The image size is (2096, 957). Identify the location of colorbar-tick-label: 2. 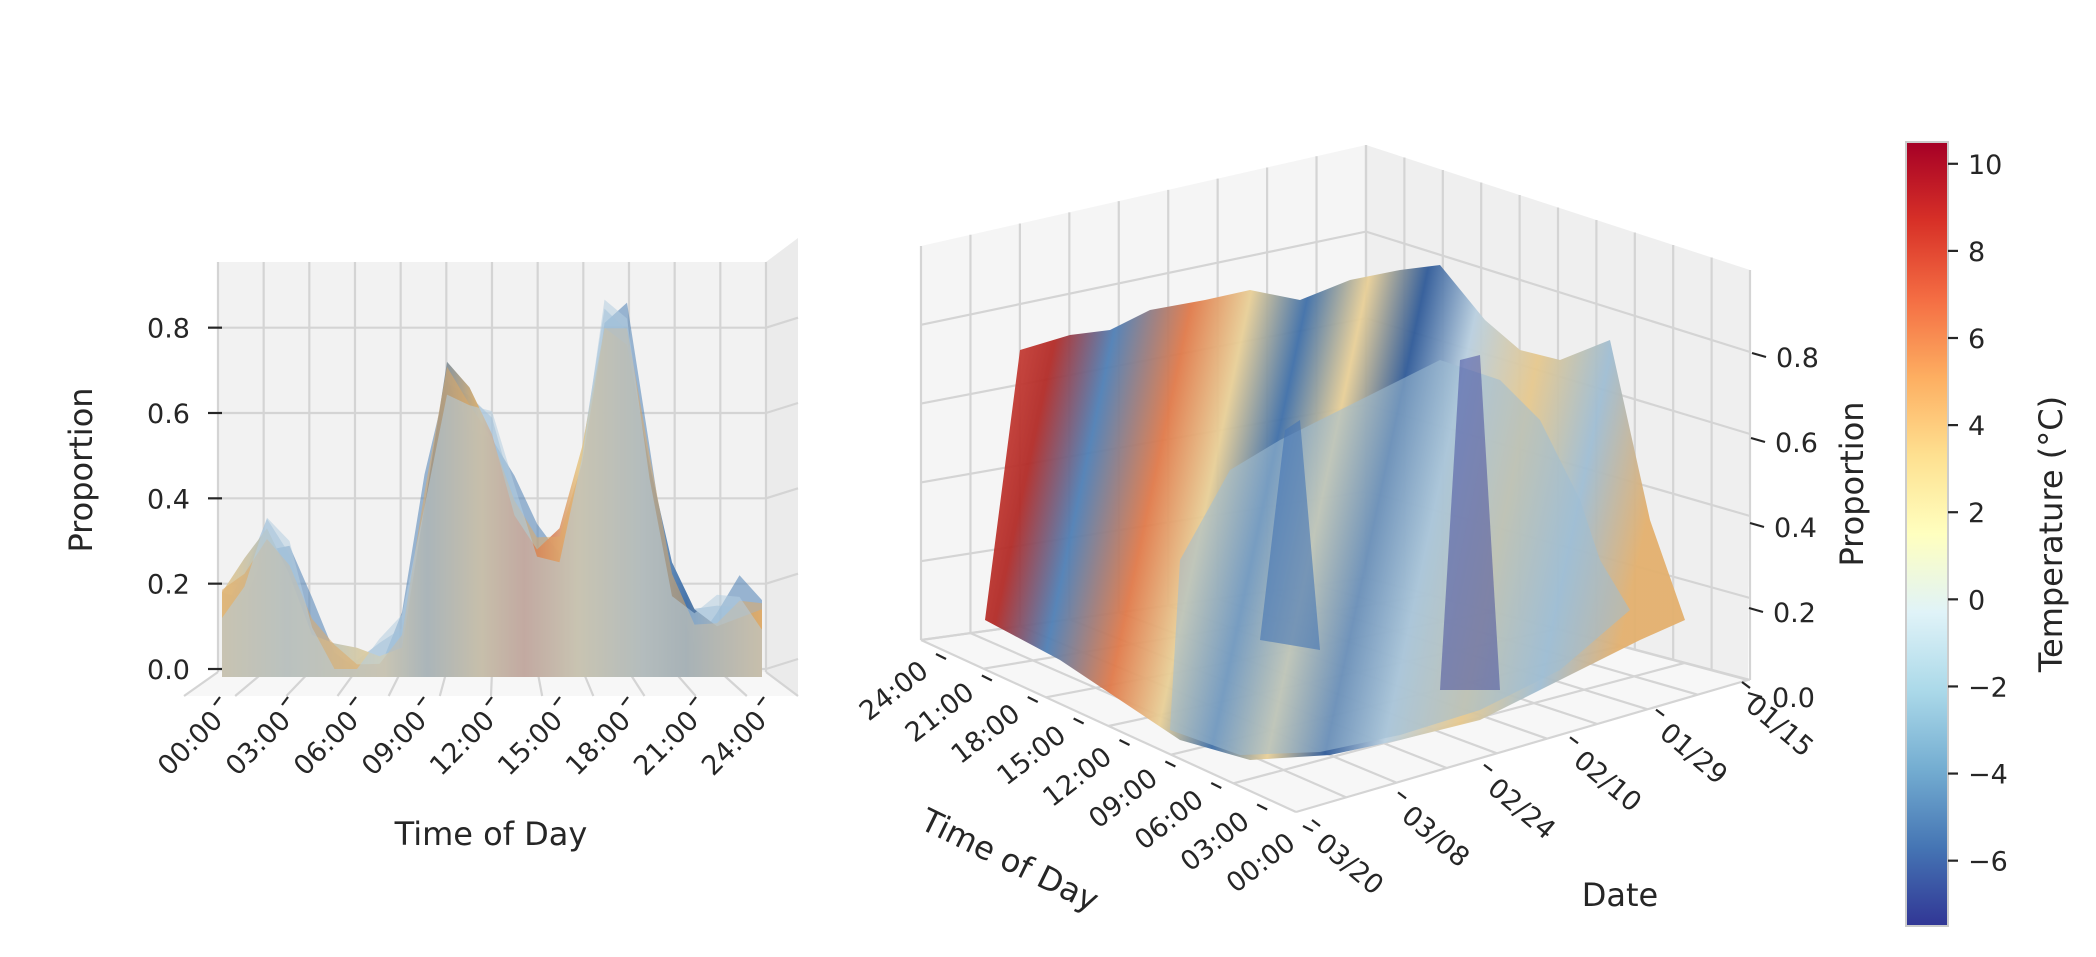
(1976, 513).